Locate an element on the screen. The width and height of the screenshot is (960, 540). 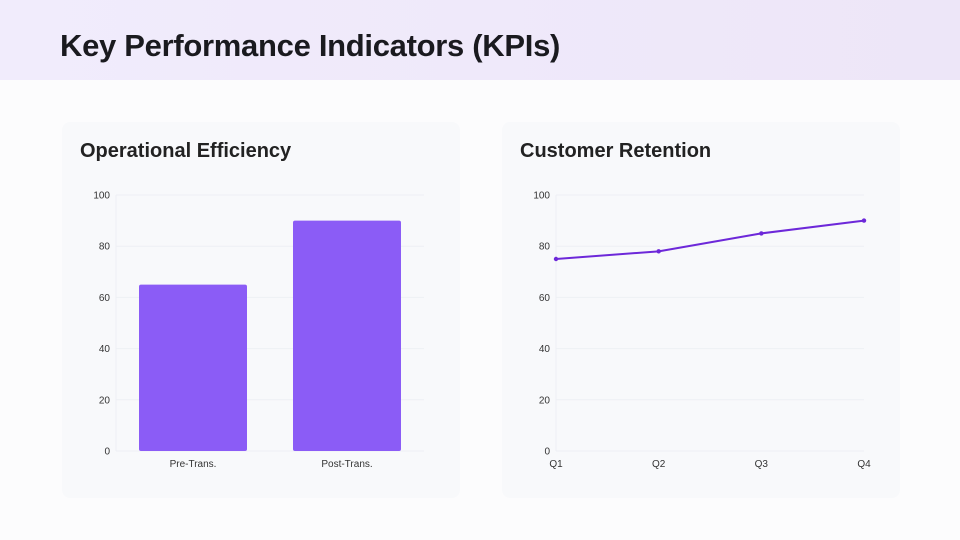
data-point-q1 is located at coordinates (556, 259).